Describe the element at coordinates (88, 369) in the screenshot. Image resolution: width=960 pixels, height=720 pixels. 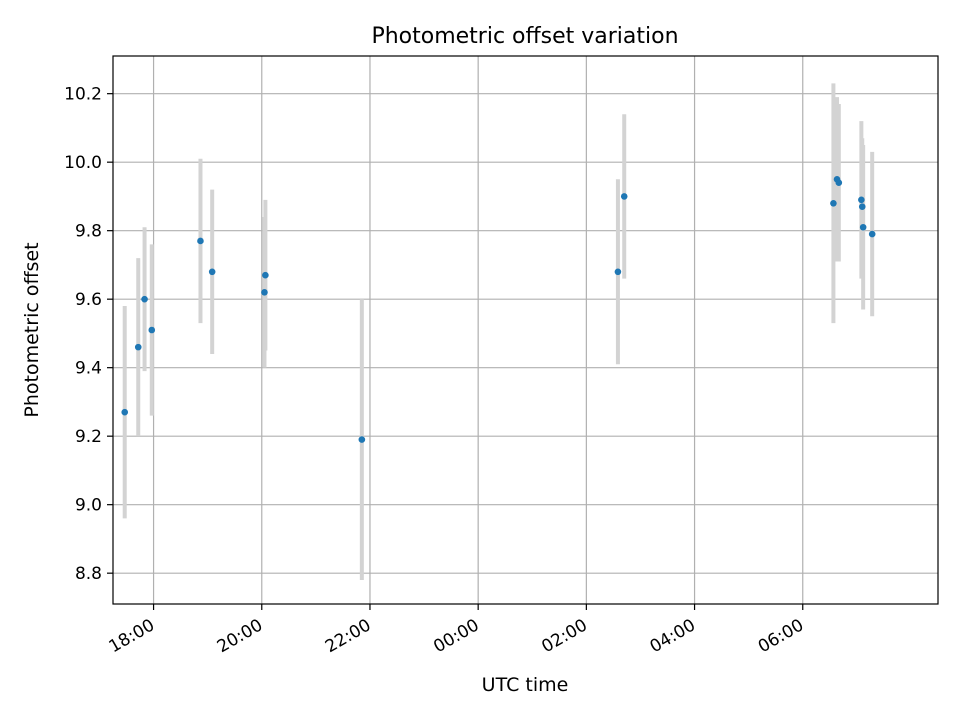
I see `y-tick-label: 9.4` at that location.